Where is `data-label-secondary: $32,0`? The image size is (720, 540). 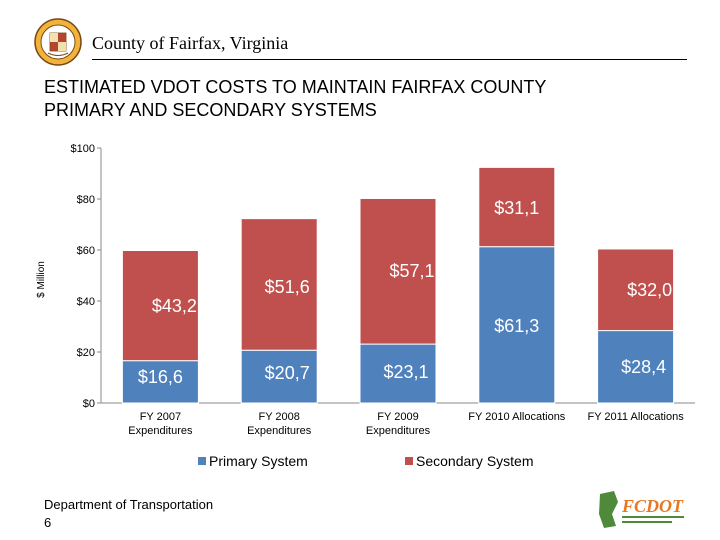
data-label-secondary: $32,0 is located at coordinates (649, 290).